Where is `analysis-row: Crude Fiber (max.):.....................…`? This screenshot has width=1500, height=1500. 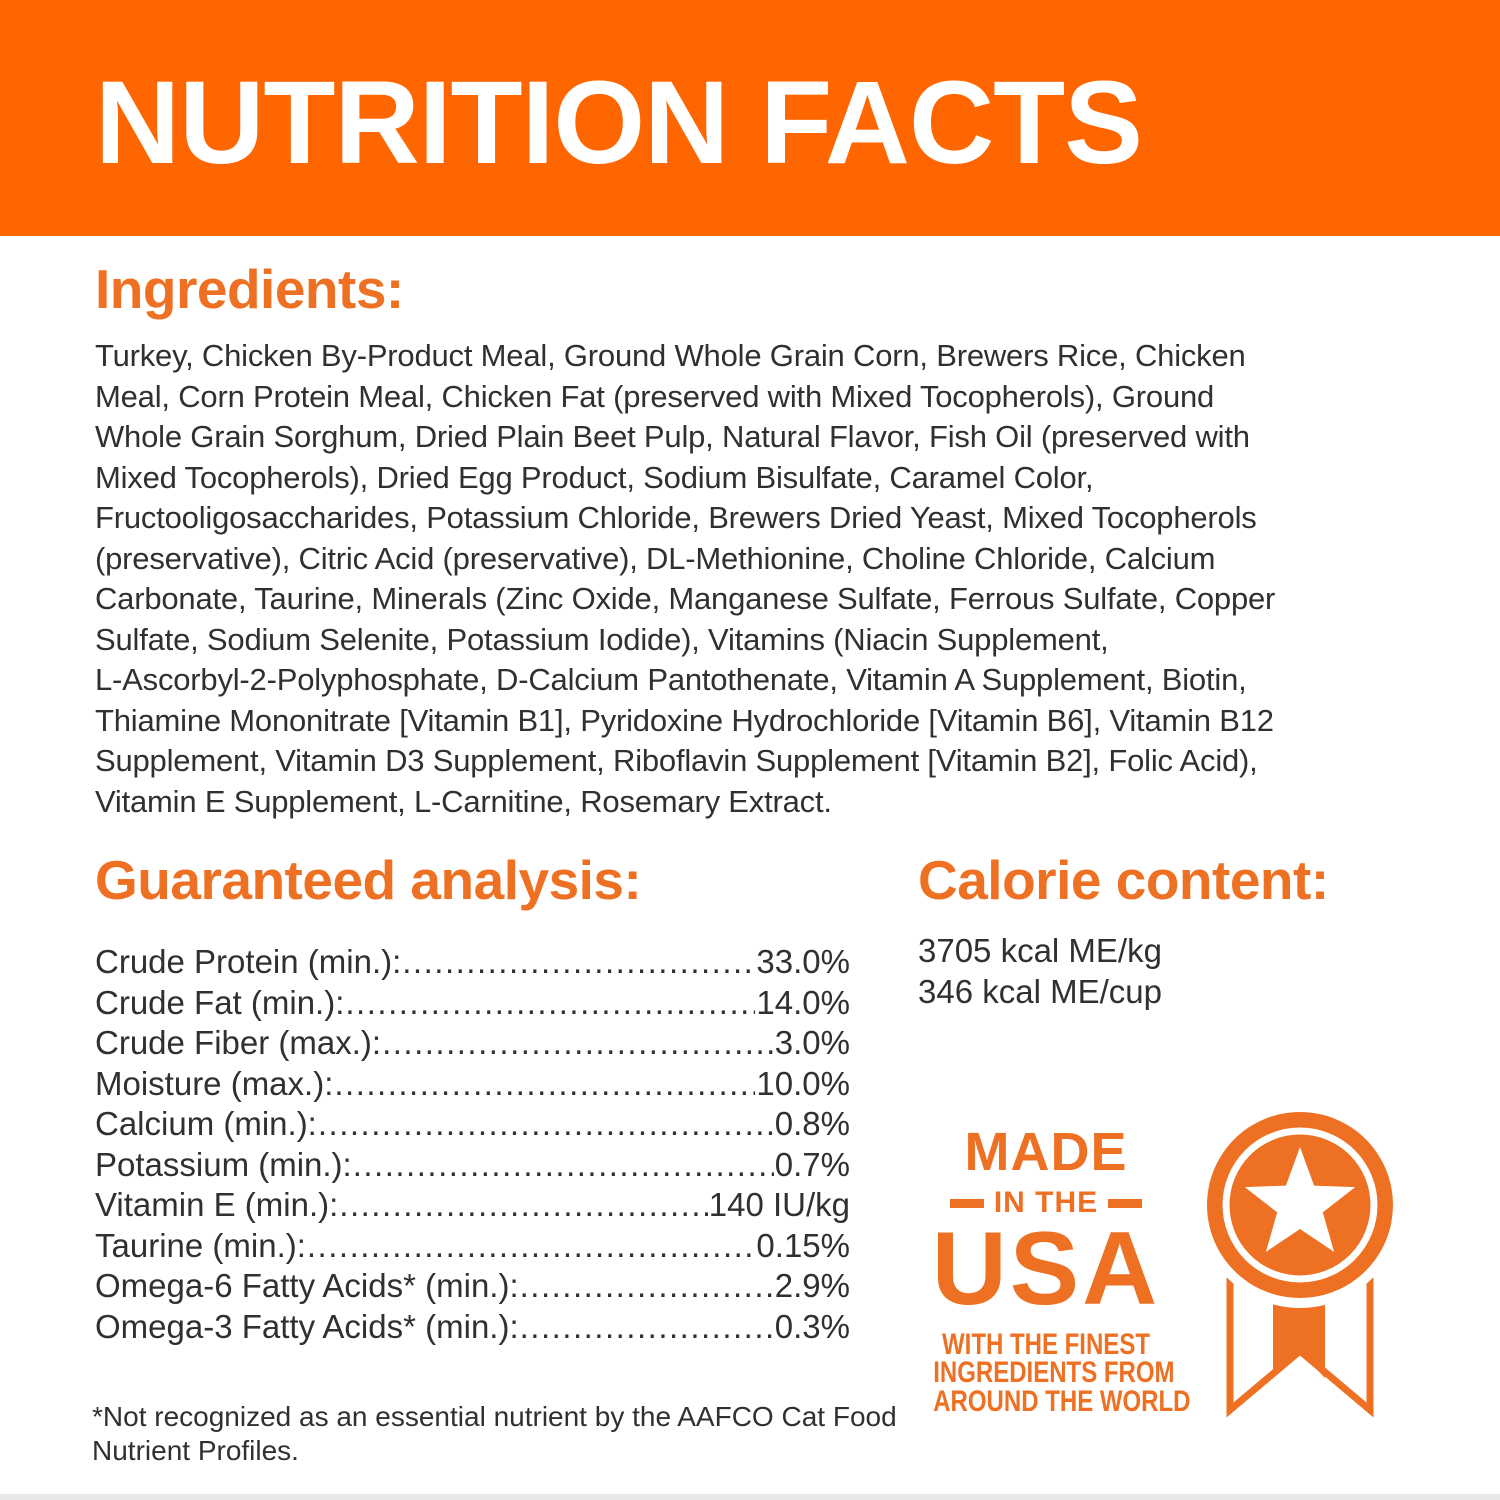
analysis-row: Crude Fiber (max.):.....................… is located at coordinates (472, 1043).